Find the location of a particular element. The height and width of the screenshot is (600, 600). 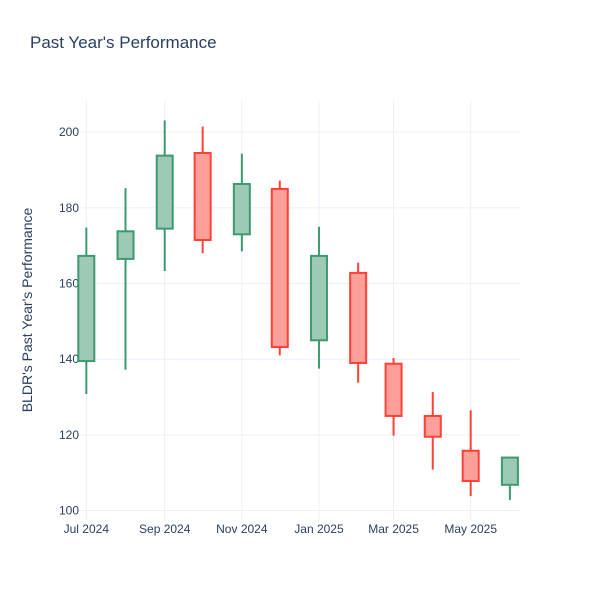

x-tick-label: Jan 2025 is located at coordinates (319, 529).